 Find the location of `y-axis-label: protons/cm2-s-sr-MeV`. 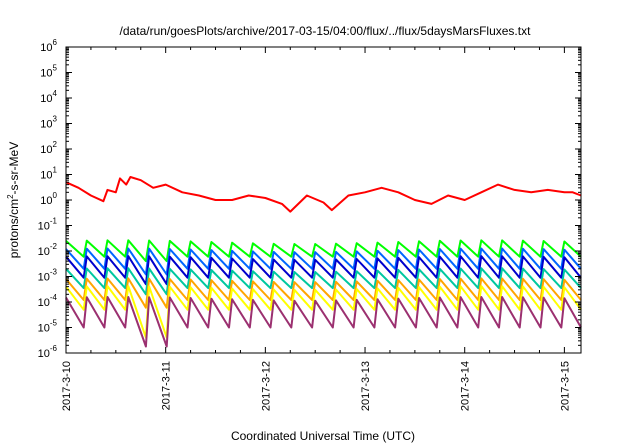

y-axis-label: protons/cm2-s-sr-MeV is located at coordinates (13, 200).